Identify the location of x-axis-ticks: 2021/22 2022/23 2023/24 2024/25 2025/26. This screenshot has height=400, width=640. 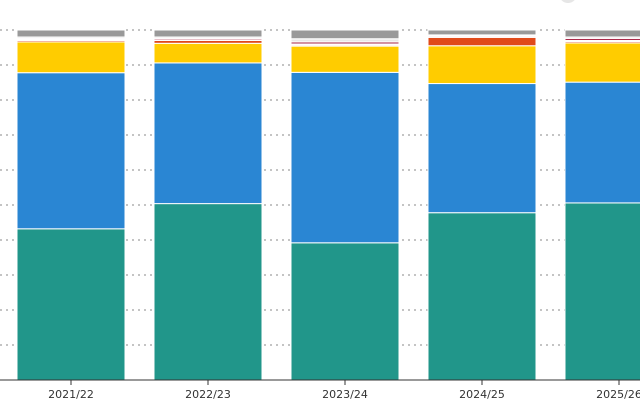
(344, 390).